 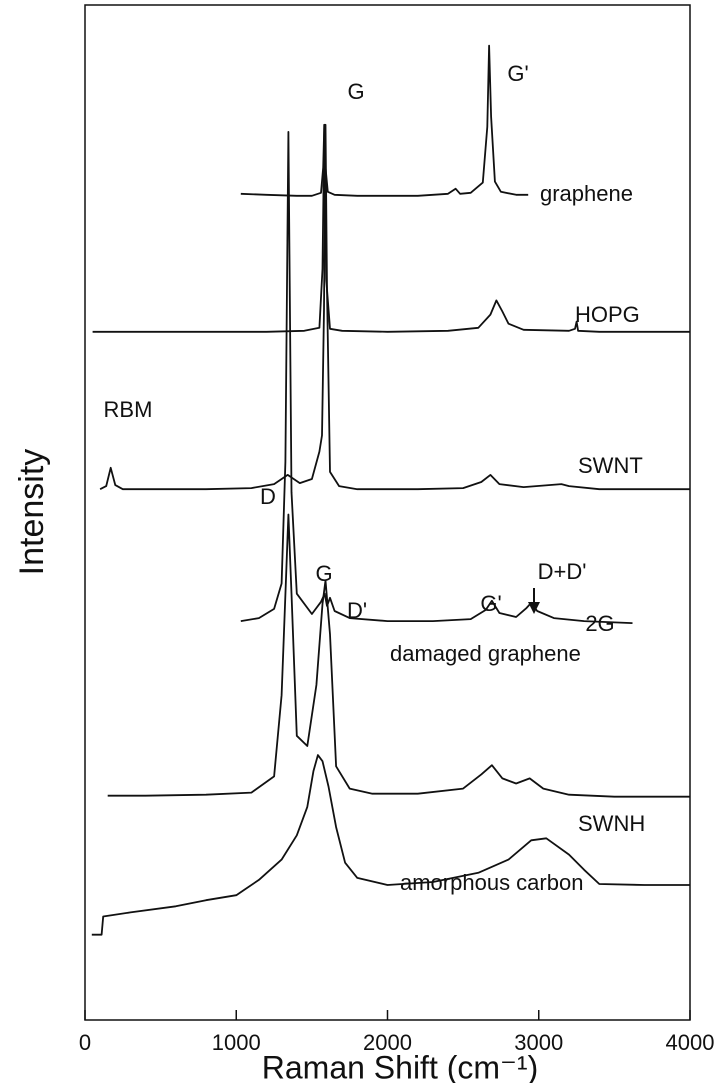 I want to click on series-label: SWNH, so click(x=611, y=823).